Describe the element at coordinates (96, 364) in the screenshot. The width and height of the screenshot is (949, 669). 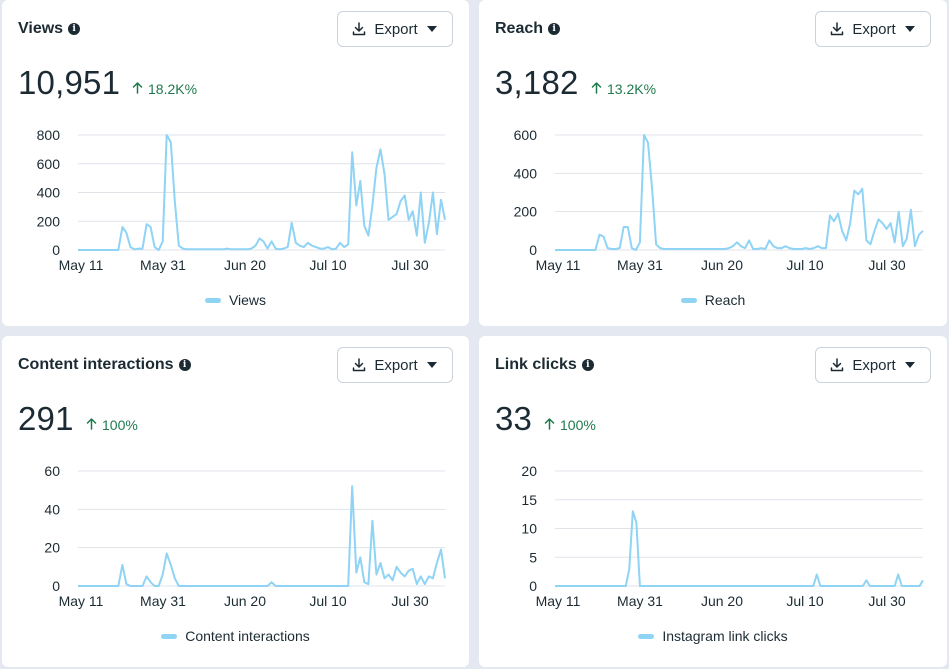
I see `card-title-text: Content interactions` at that location.